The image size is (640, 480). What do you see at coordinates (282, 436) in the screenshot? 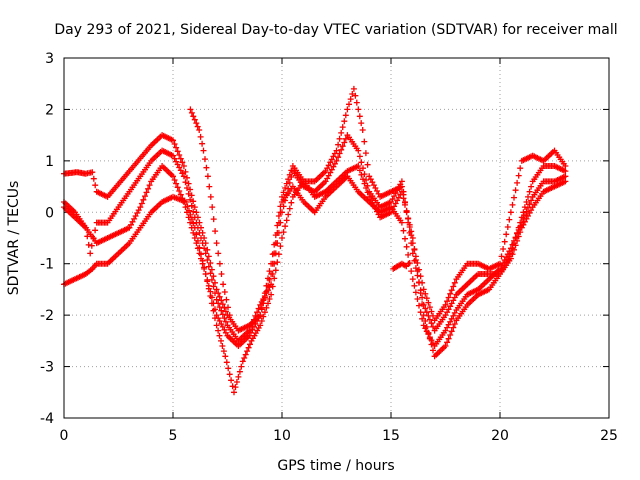
I see `x-tick-label: 10` at bounding box center [282, 436].